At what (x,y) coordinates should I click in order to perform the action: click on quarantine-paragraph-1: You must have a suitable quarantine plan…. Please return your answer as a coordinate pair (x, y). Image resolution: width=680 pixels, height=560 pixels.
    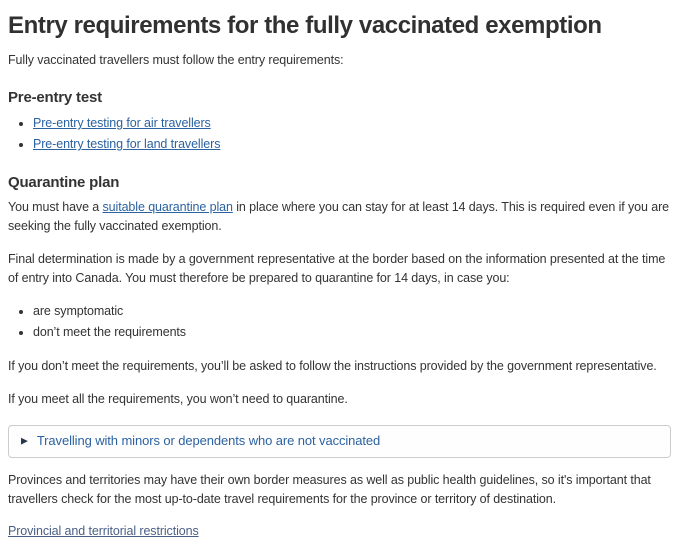
    Looking at the image, I should click on (339, 217).